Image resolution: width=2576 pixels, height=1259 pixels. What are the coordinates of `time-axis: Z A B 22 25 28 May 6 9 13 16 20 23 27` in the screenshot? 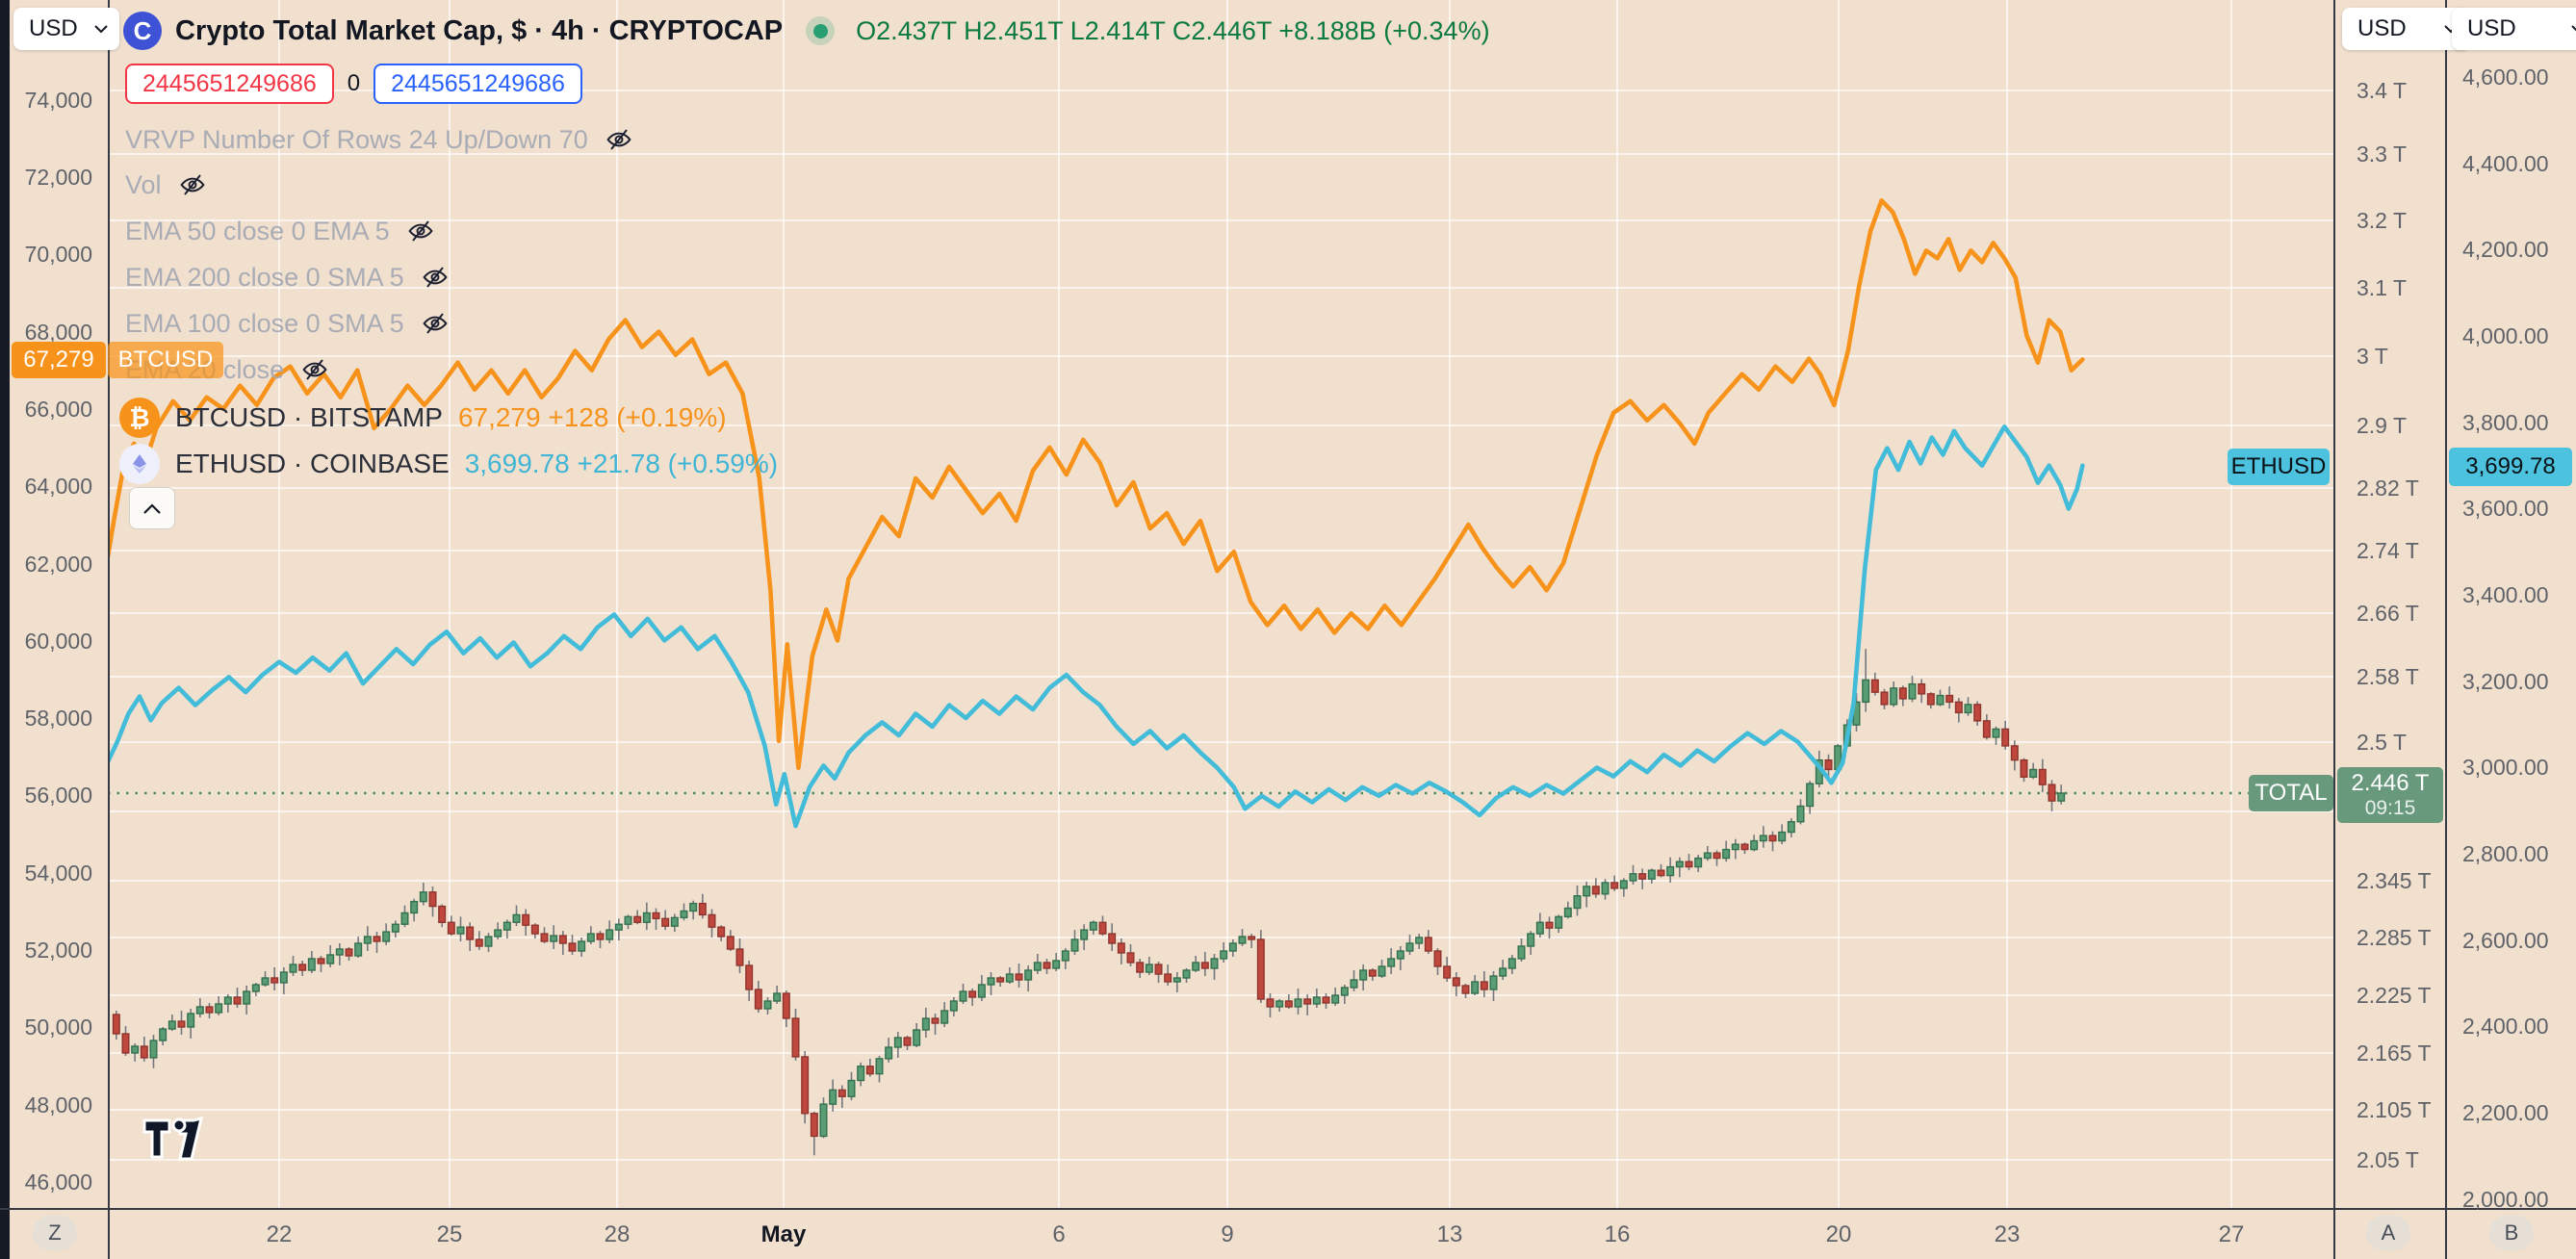 It's located at (1288, 1234).